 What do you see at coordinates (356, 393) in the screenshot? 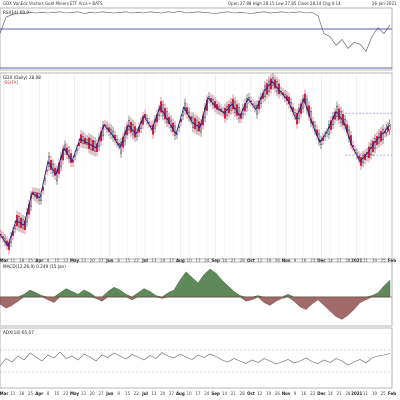
I see `x-tick-label-bottom: 2021` at bounding box center [356, 393].